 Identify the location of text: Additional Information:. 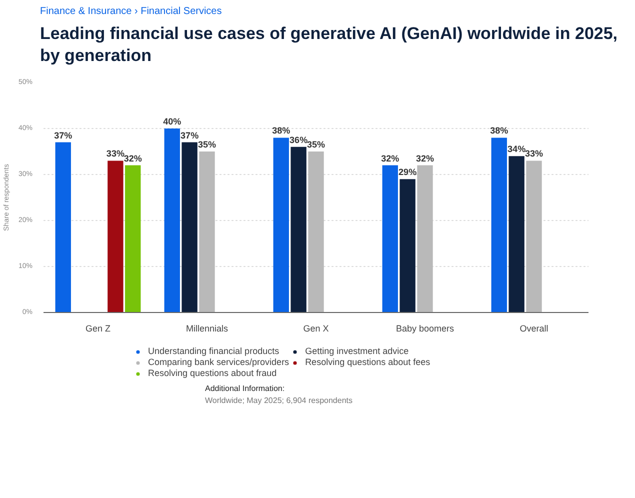
(245, 389).